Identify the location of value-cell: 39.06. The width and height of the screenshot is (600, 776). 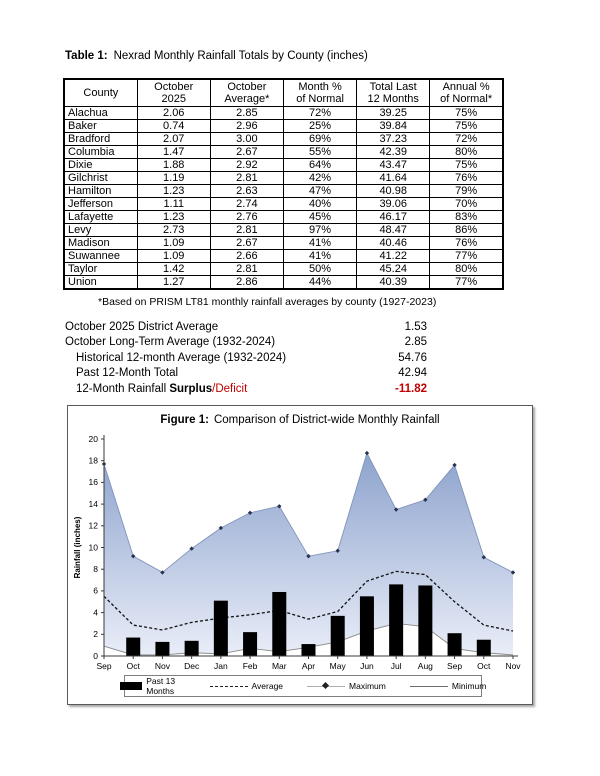
(393, 204).